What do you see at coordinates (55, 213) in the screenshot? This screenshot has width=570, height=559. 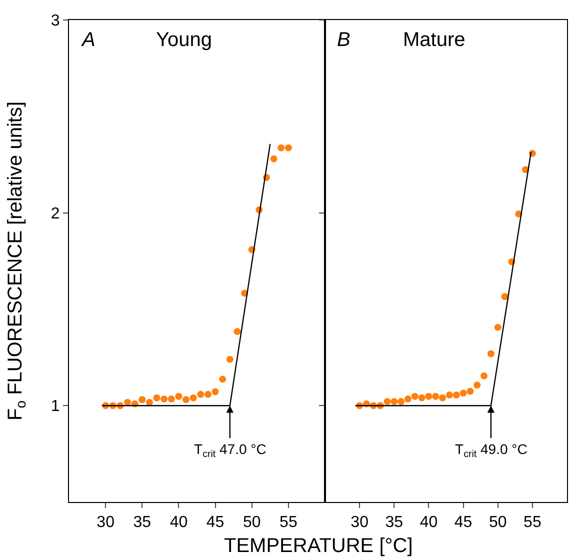 I see `y-tick-label: 2` at bounding box center [55, 213].